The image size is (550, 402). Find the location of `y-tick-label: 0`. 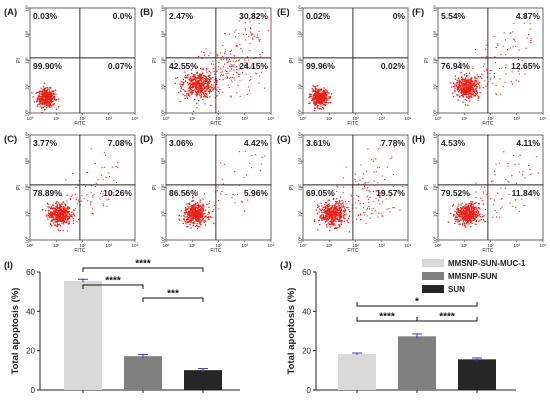

y-tick-label: 0 is located at coordinates (309, 390).